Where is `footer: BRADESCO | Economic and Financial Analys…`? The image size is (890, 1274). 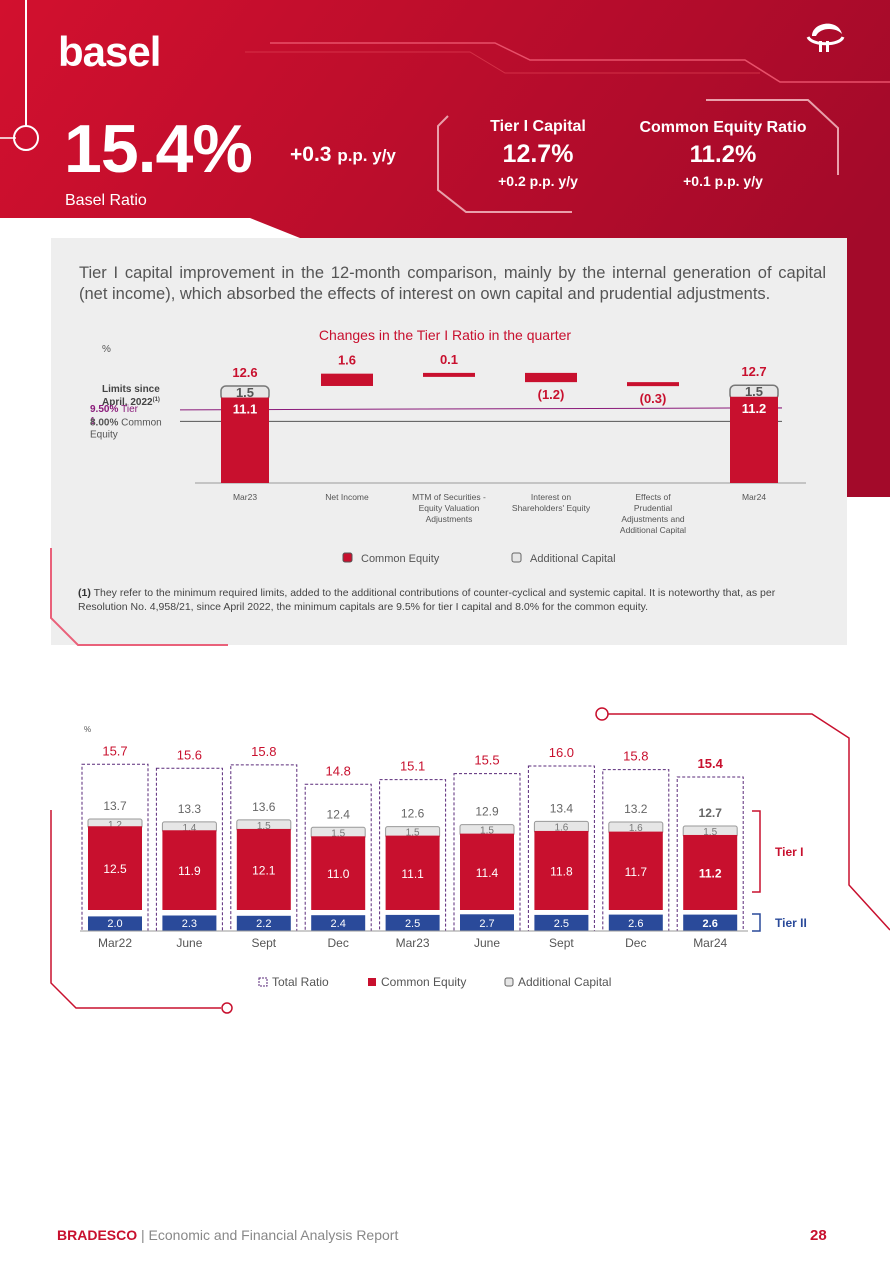 footer: BRADESCO | Economic and Financial Analys… is located at coordinates (228, 1235).